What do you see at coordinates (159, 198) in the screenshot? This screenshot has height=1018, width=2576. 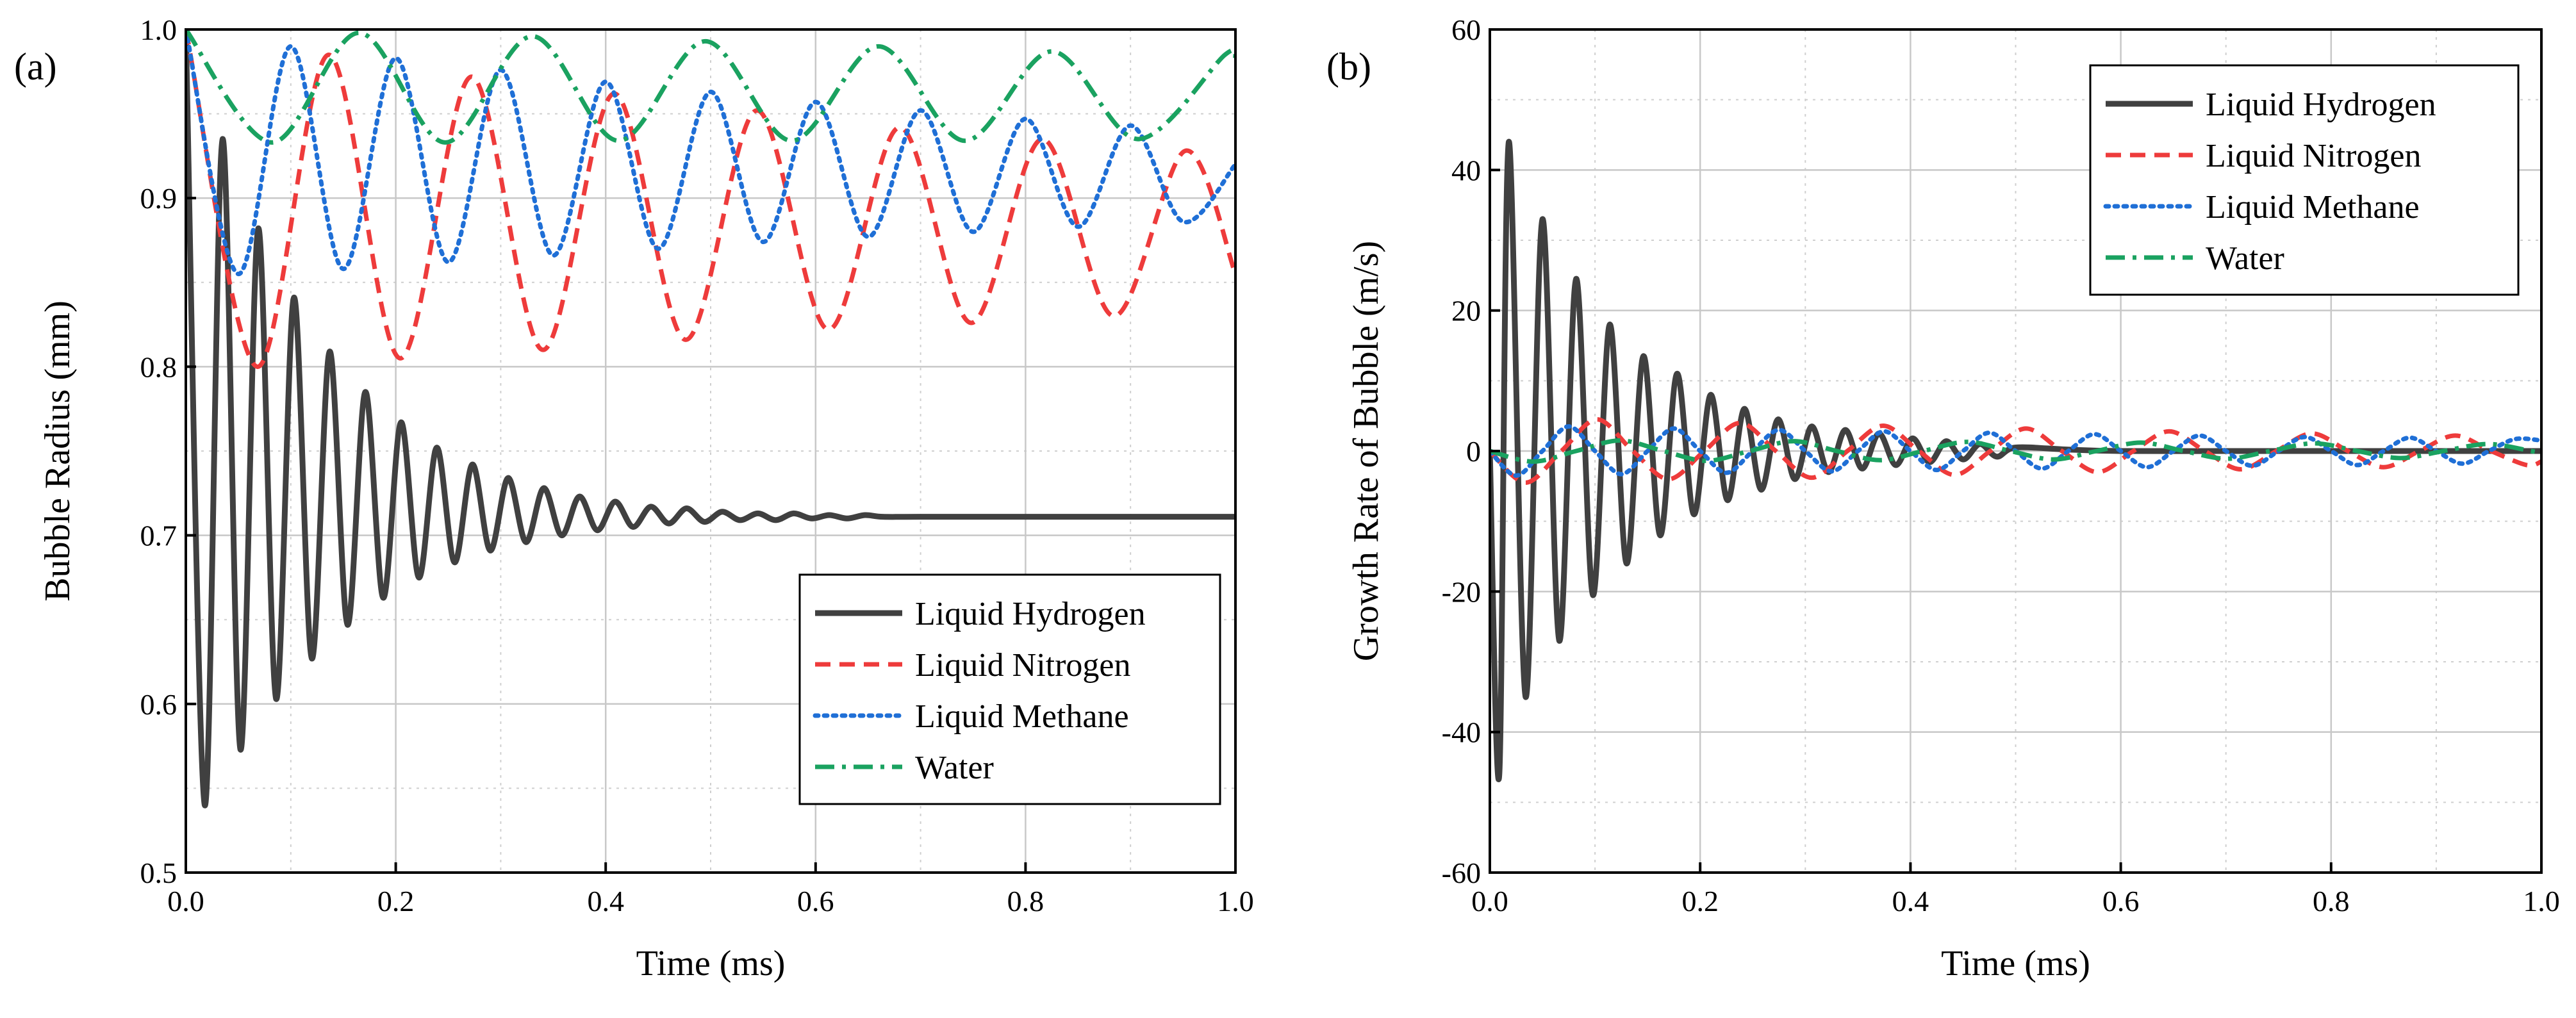 I see `y-tick-label: 0.9` at bounding box center [159, 198].